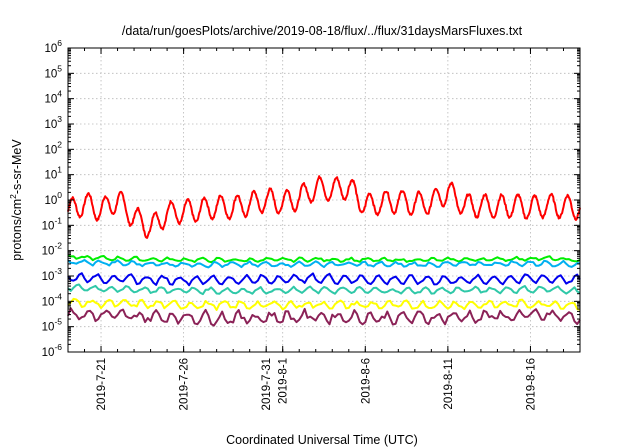 Image resolution: width=640 pixels, height=448 pixels. What do you see at coordinates (531, 384) in the screenshot?
I see `x-tick-label: 2019-8-16` at bounding box center [531, 384].